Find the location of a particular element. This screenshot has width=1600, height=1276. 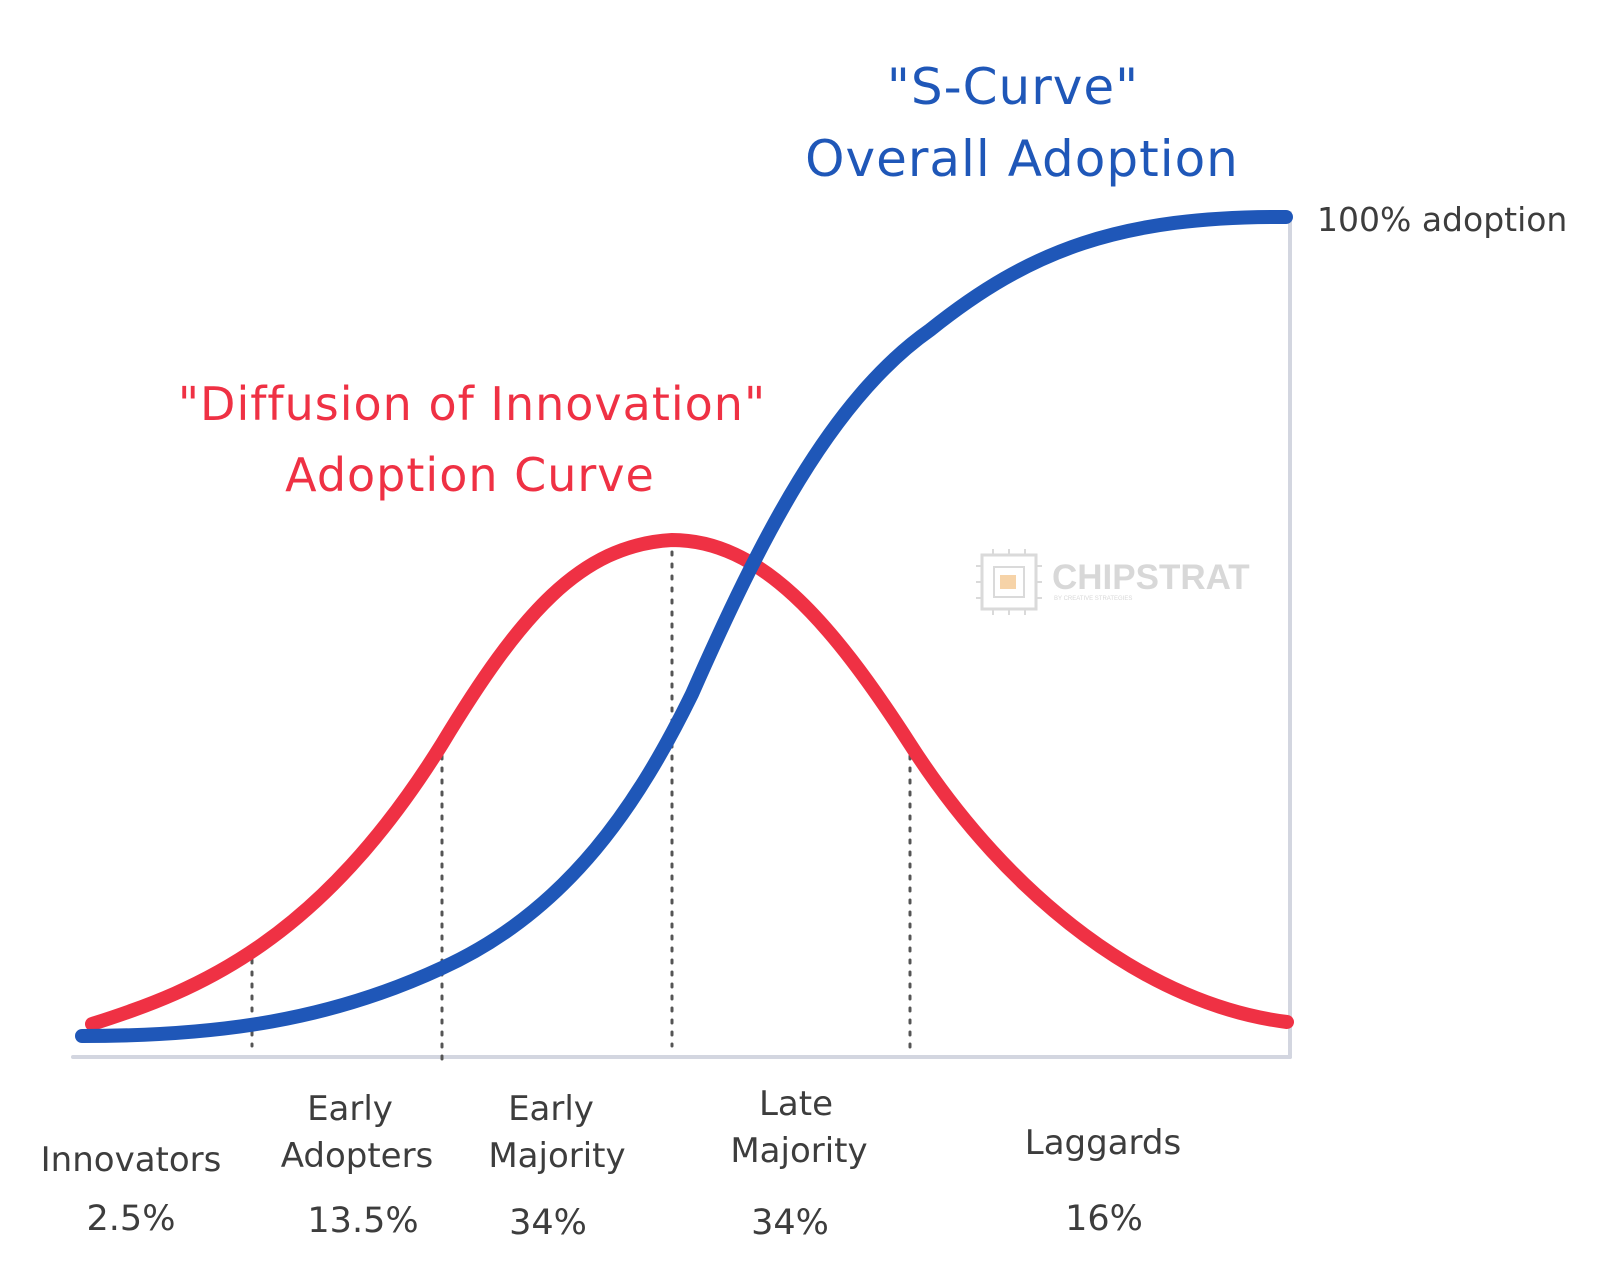

segment-early-adopters: Early Adopters 13.5% is located at coordinates (357, 1165).